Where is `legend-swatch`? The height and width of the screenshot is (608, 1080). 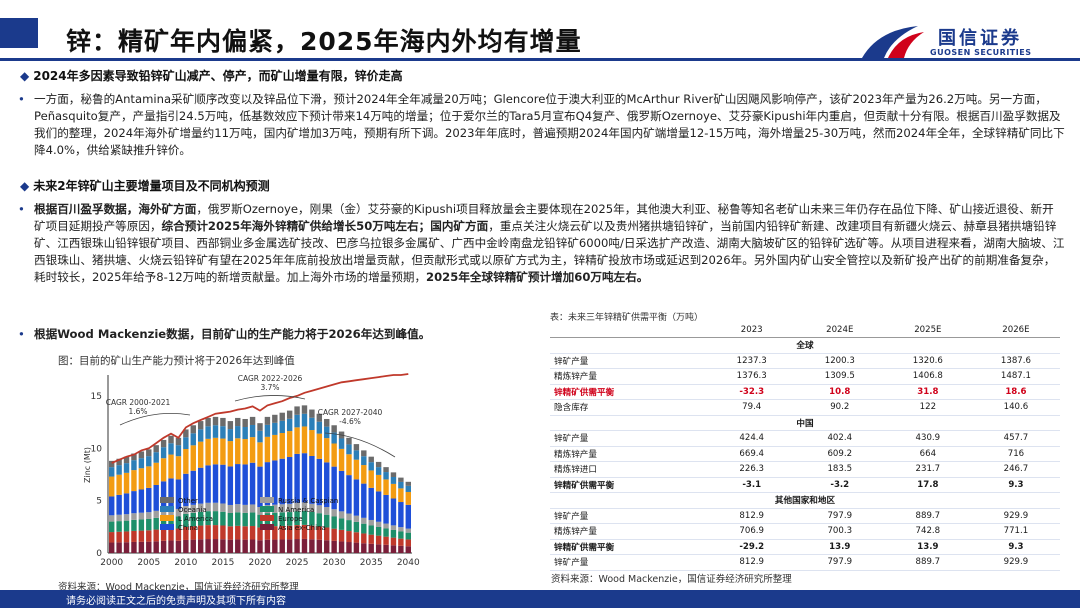 legend-swatch is located at coordinates (167, 518).